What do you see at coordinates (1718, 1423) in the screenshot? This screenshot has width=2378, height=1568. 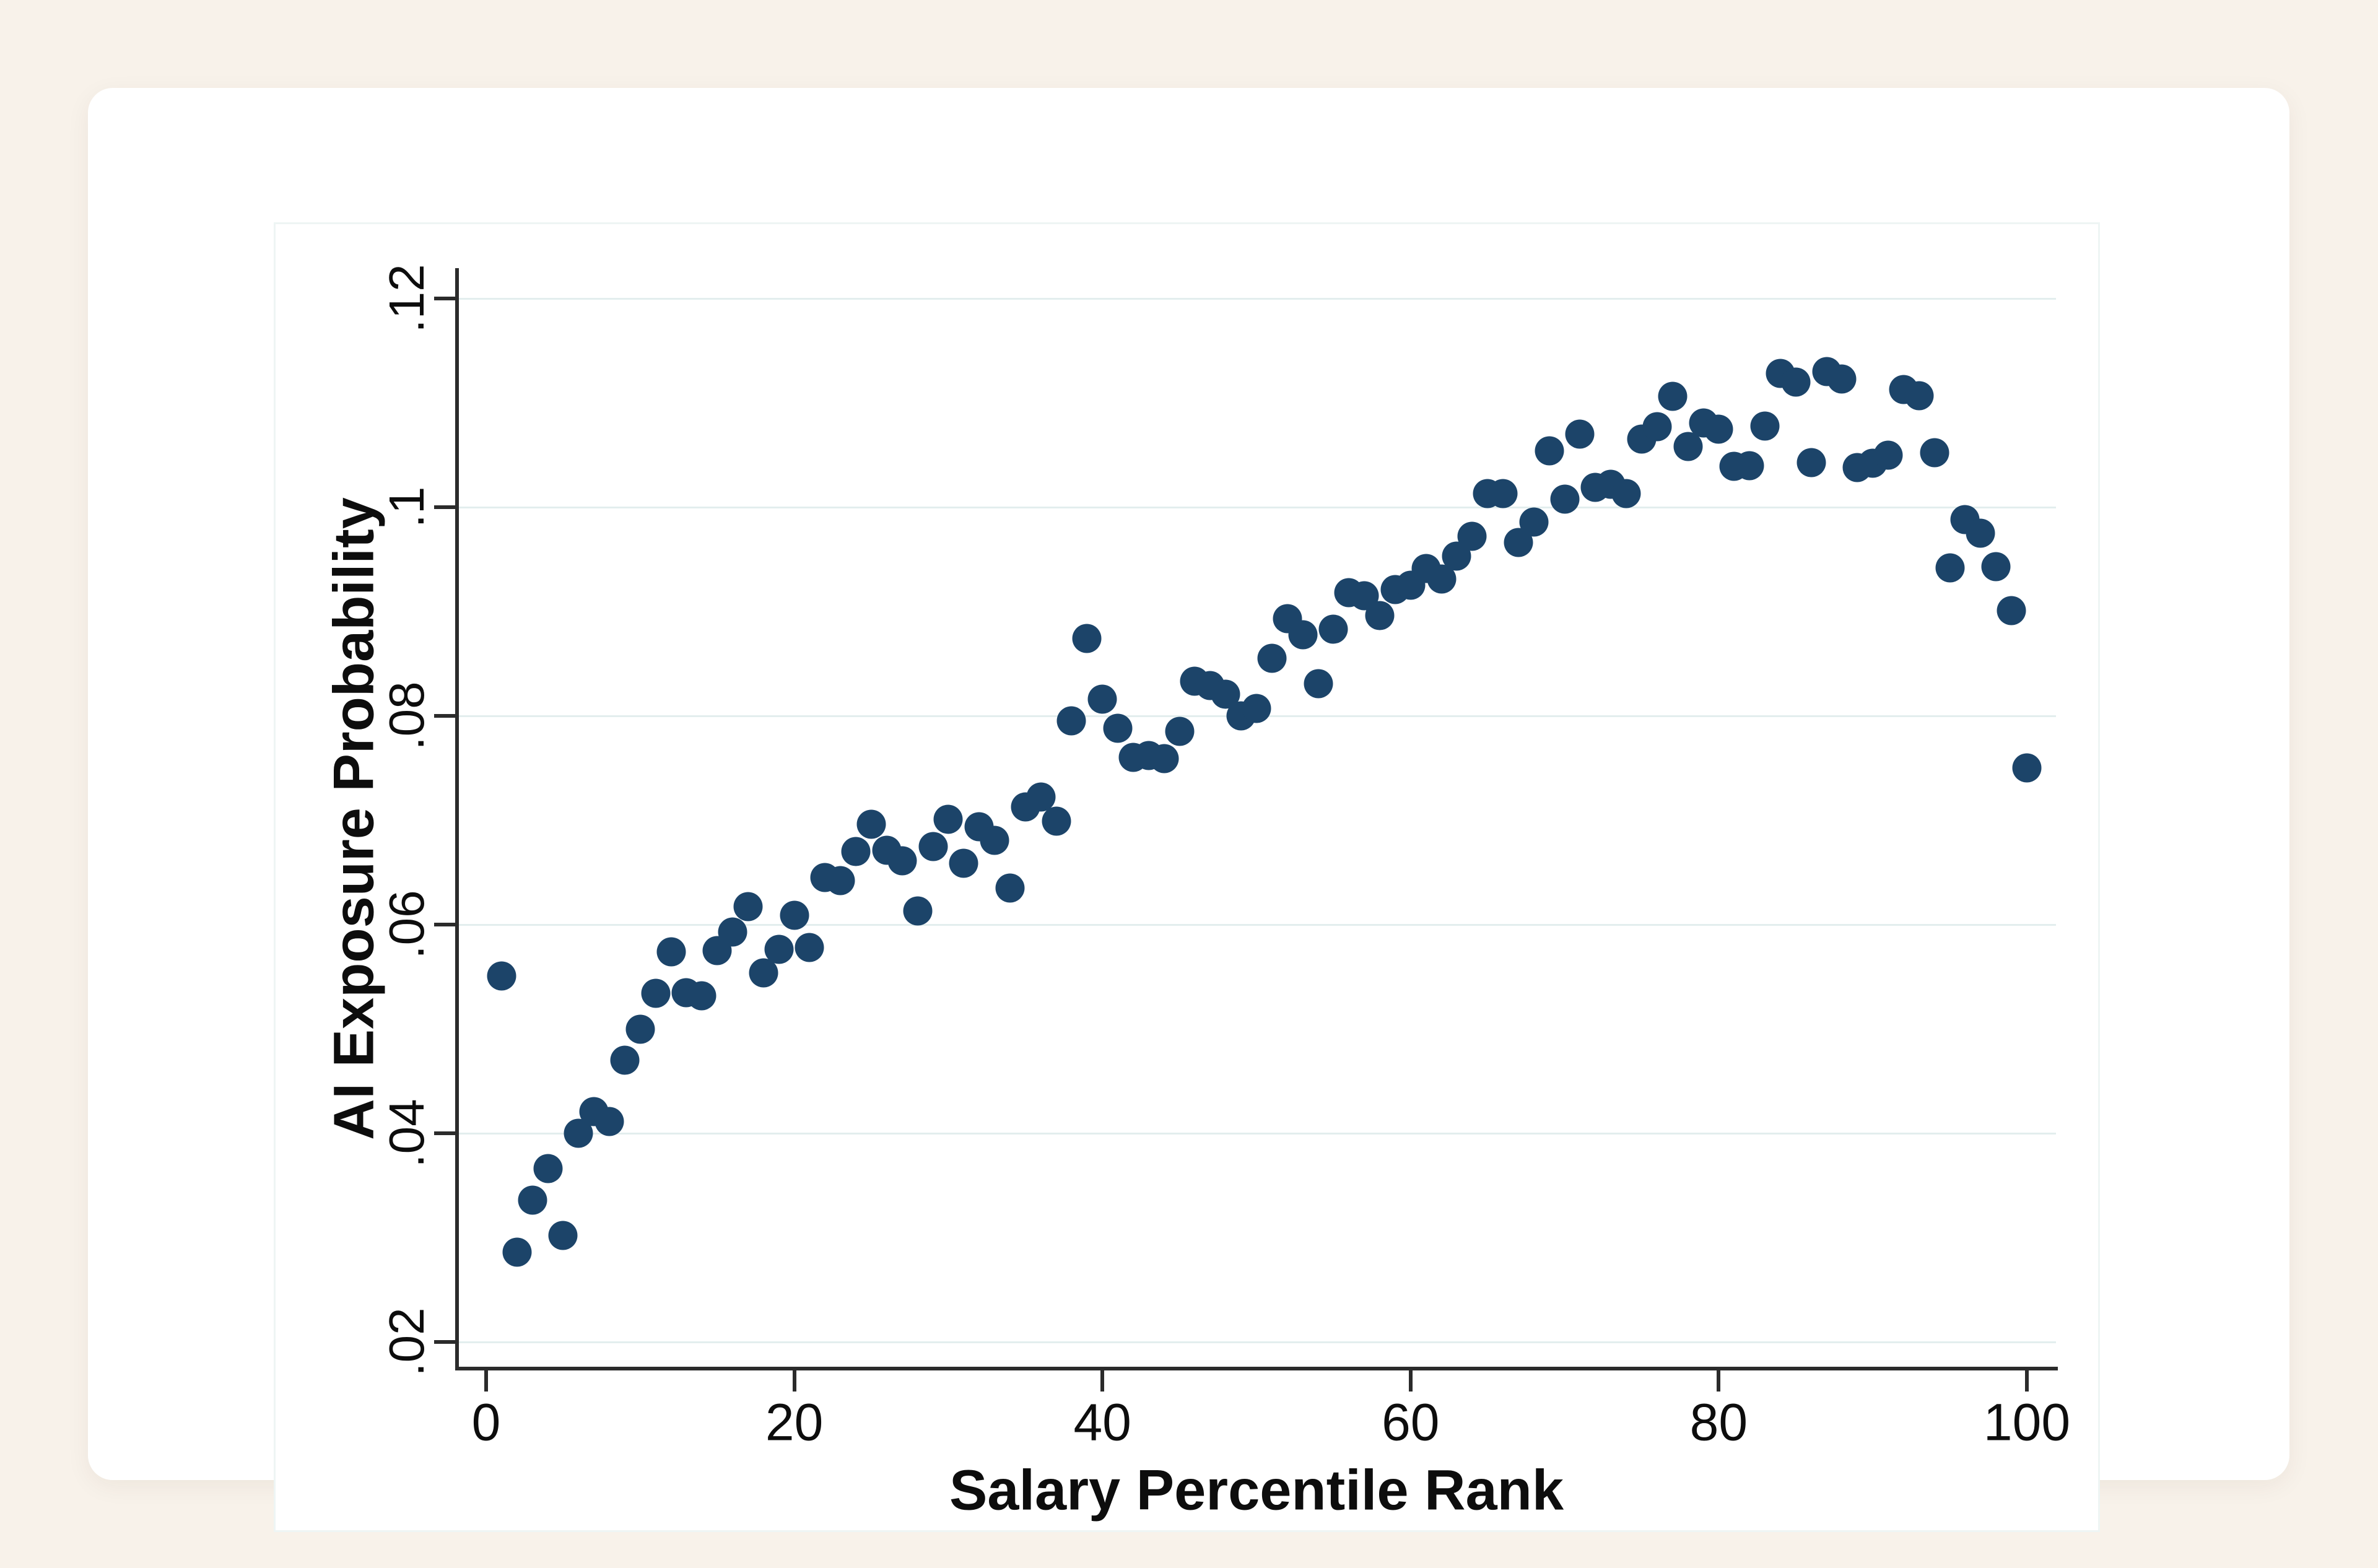 I see `x-tick-label: 80` at bounding box center [1718, 1423].